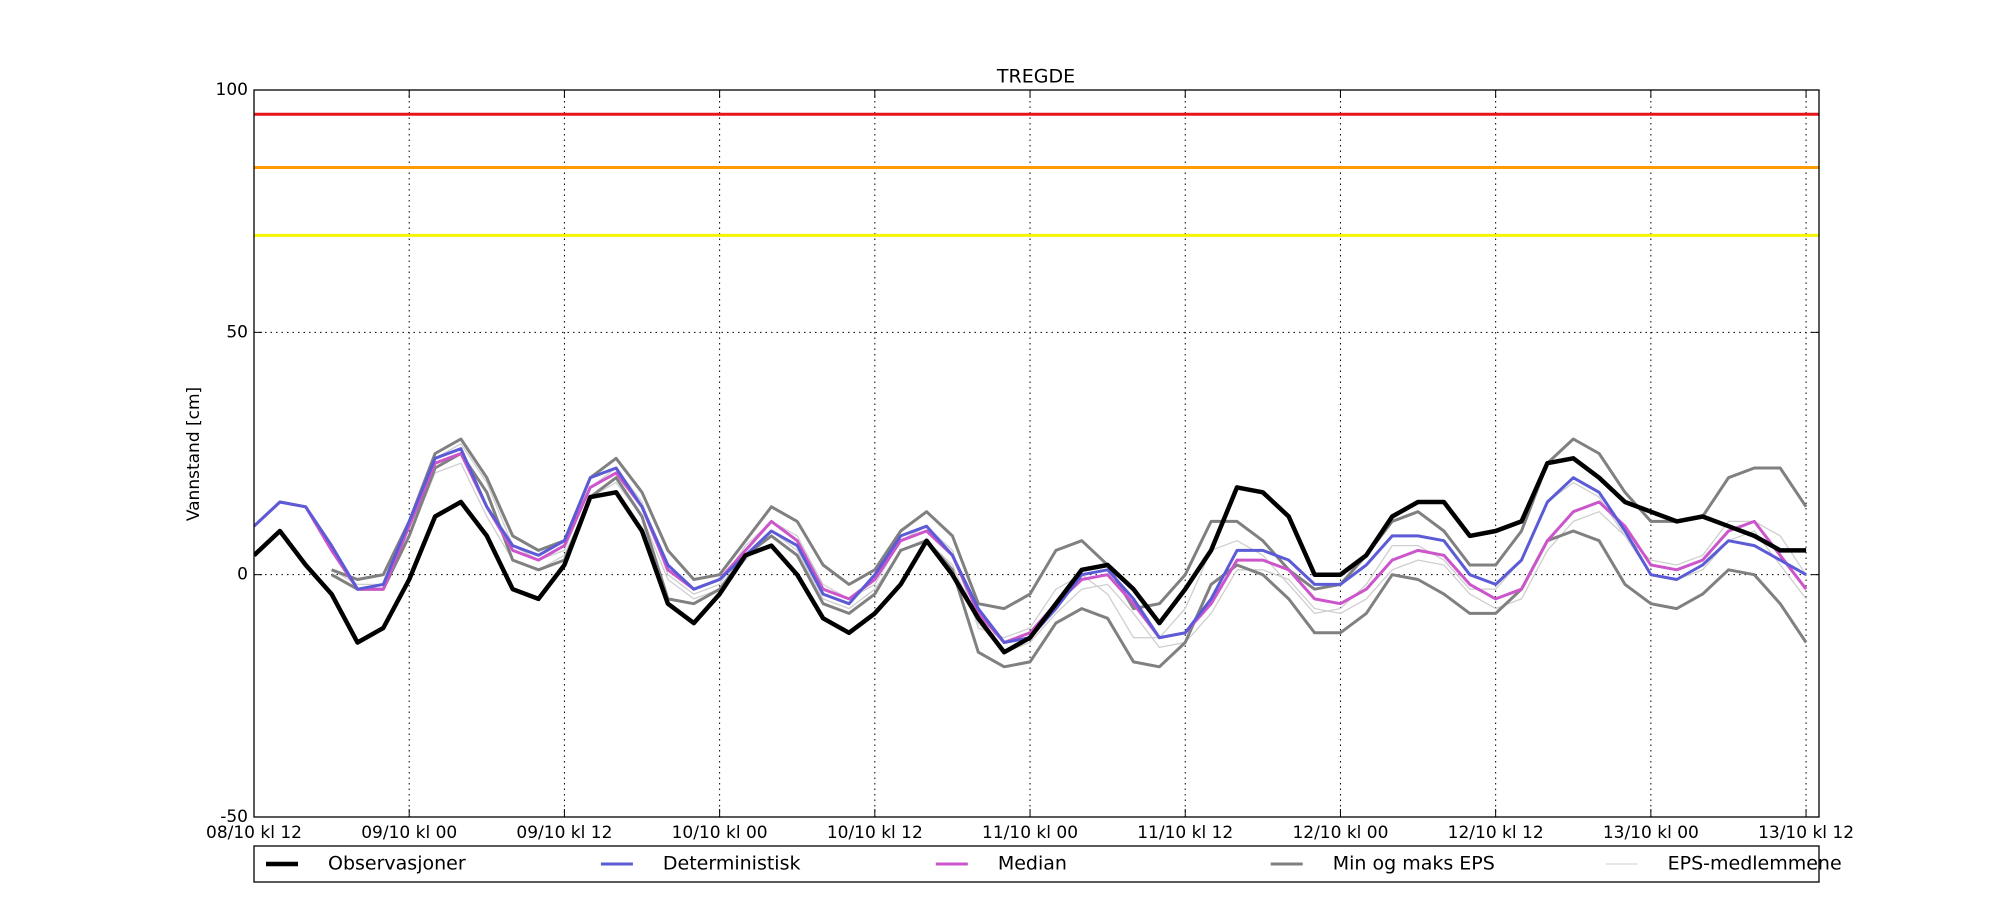 The image size is (2000, 900). What do you see at coordinates (1185, 833) in the screenshot?
I see `x-tick-label: 11/10 kl 12` at bounding box center [1185, 833].